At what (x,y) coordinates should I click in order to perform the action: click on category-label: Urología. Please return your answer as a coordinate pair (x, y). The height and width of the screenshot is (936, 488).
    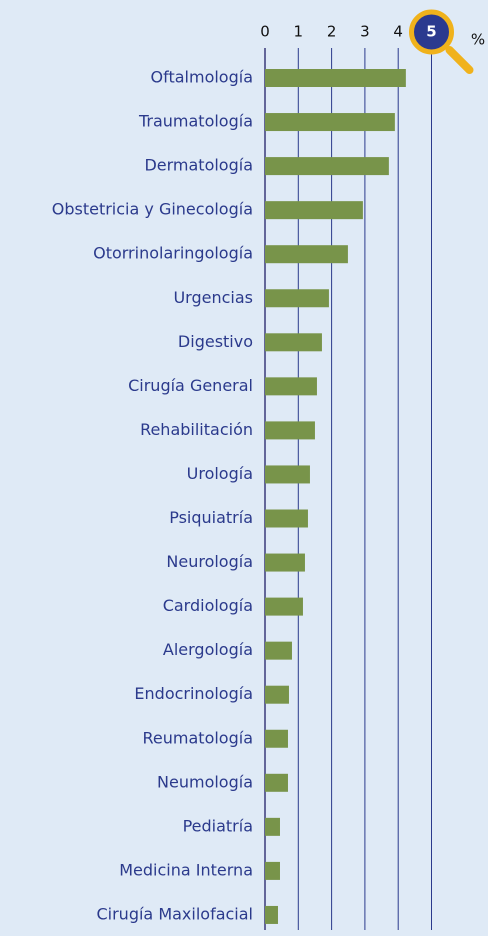
    Looking at the image, I should click on (220, 473).